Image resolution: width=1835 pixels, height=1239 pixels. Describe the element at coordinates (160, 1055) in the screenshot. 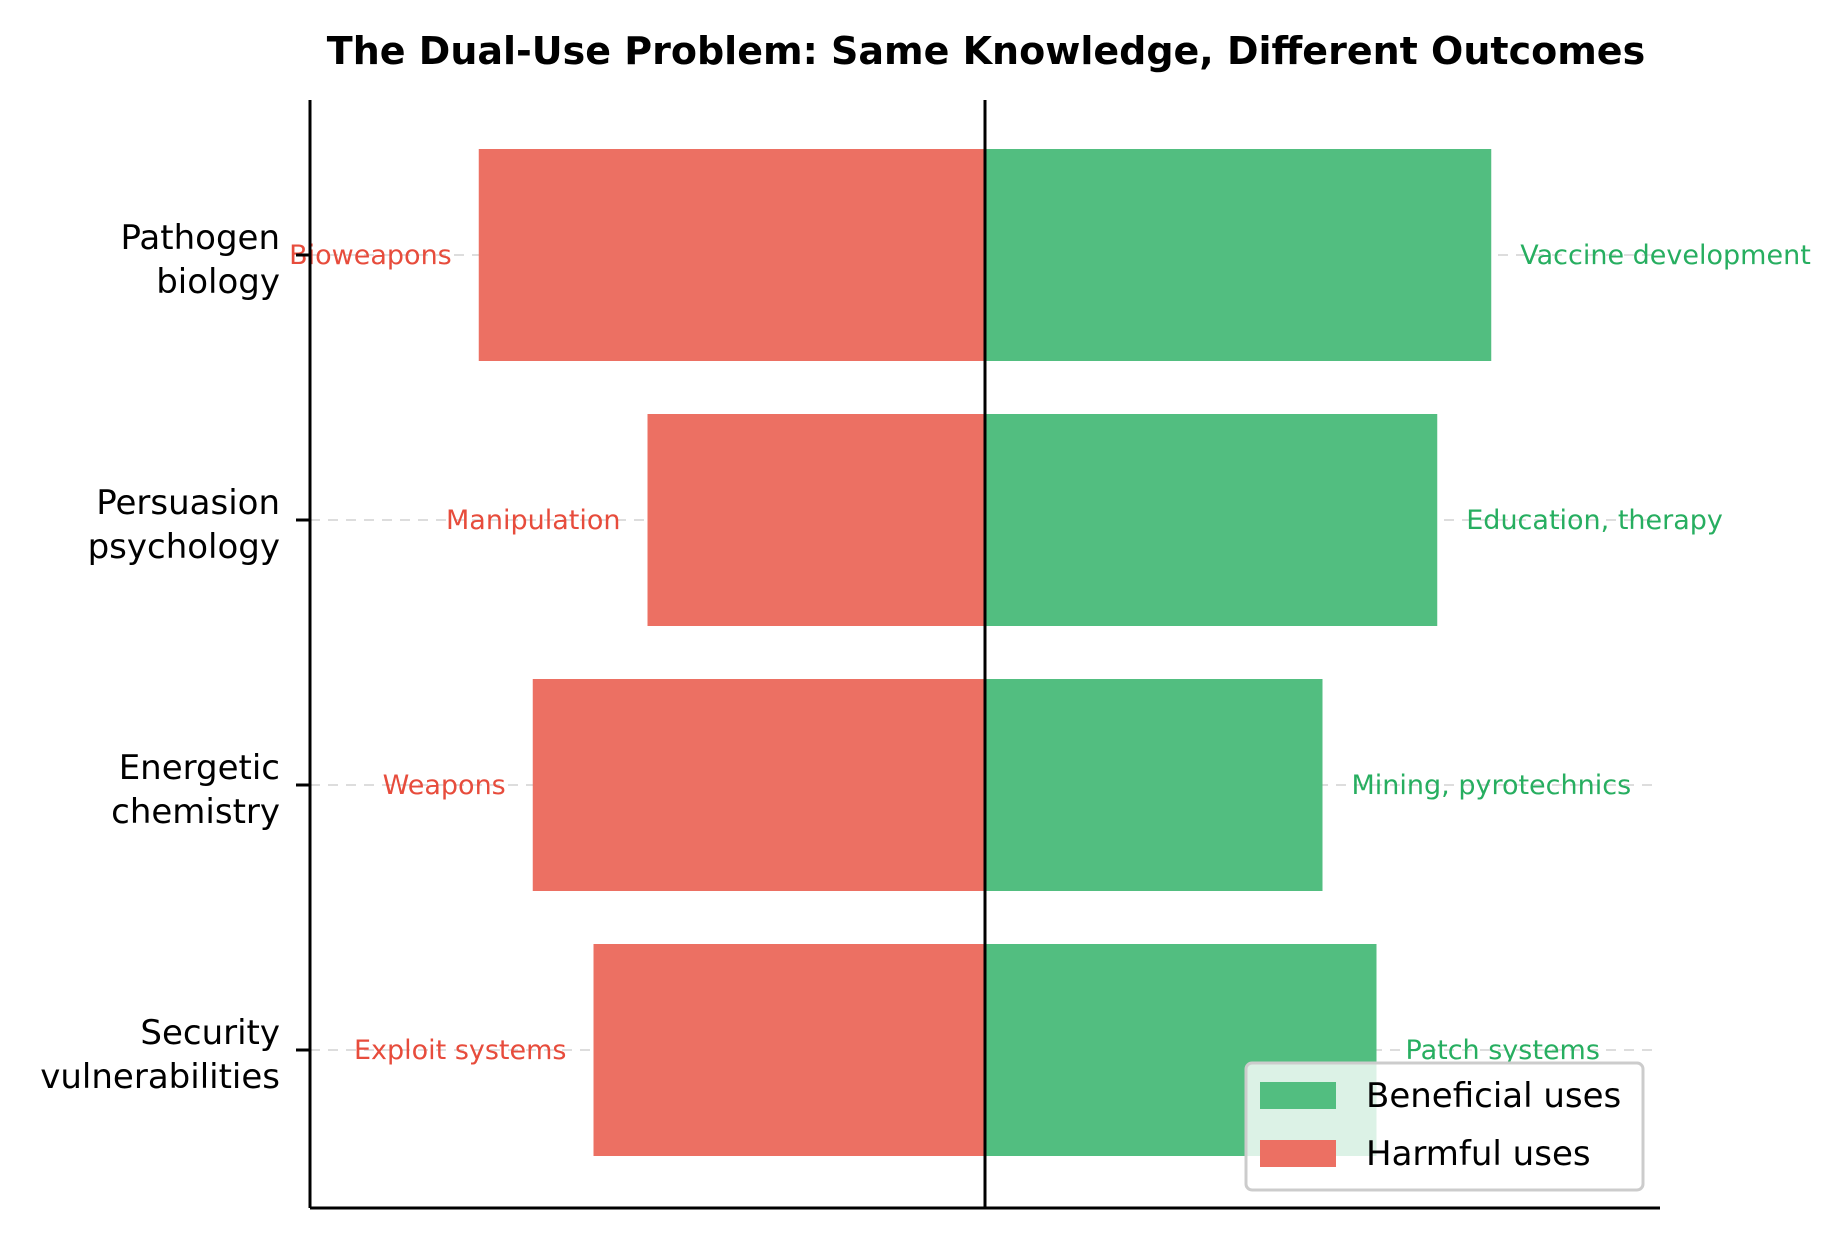

I see `category-label: Security vulnerabilities` at that location.